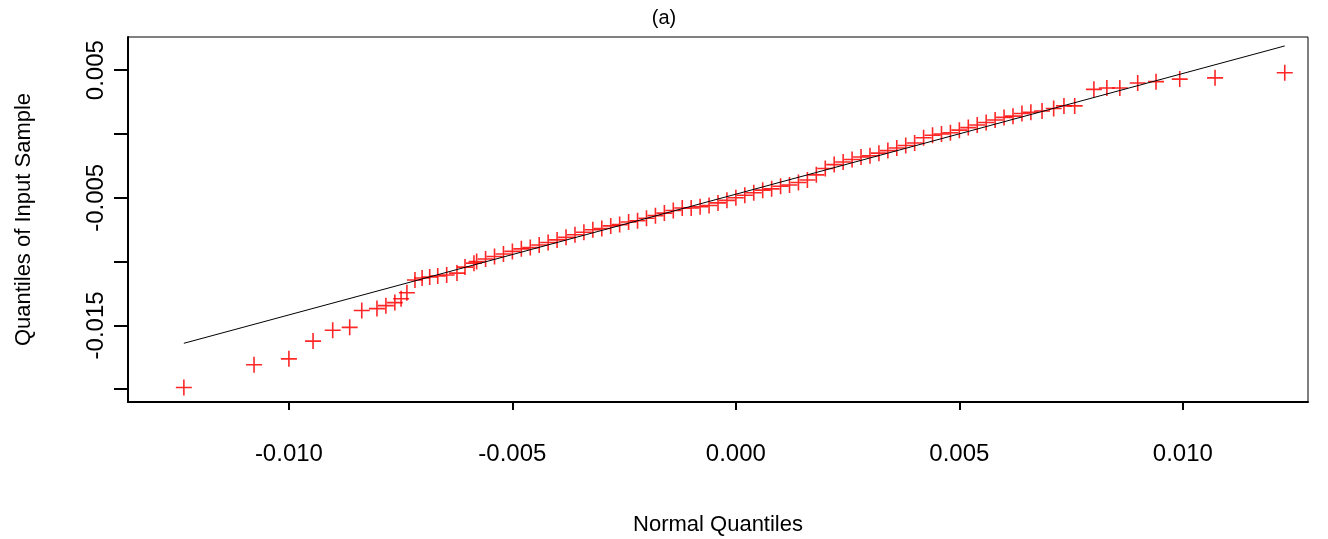 Image resolution: width=1328 pixels, height=539 pixels. Describe the element at coordinates (1182, 452) in the screenshot. I see `x-tick-label: 0.010` at that location.